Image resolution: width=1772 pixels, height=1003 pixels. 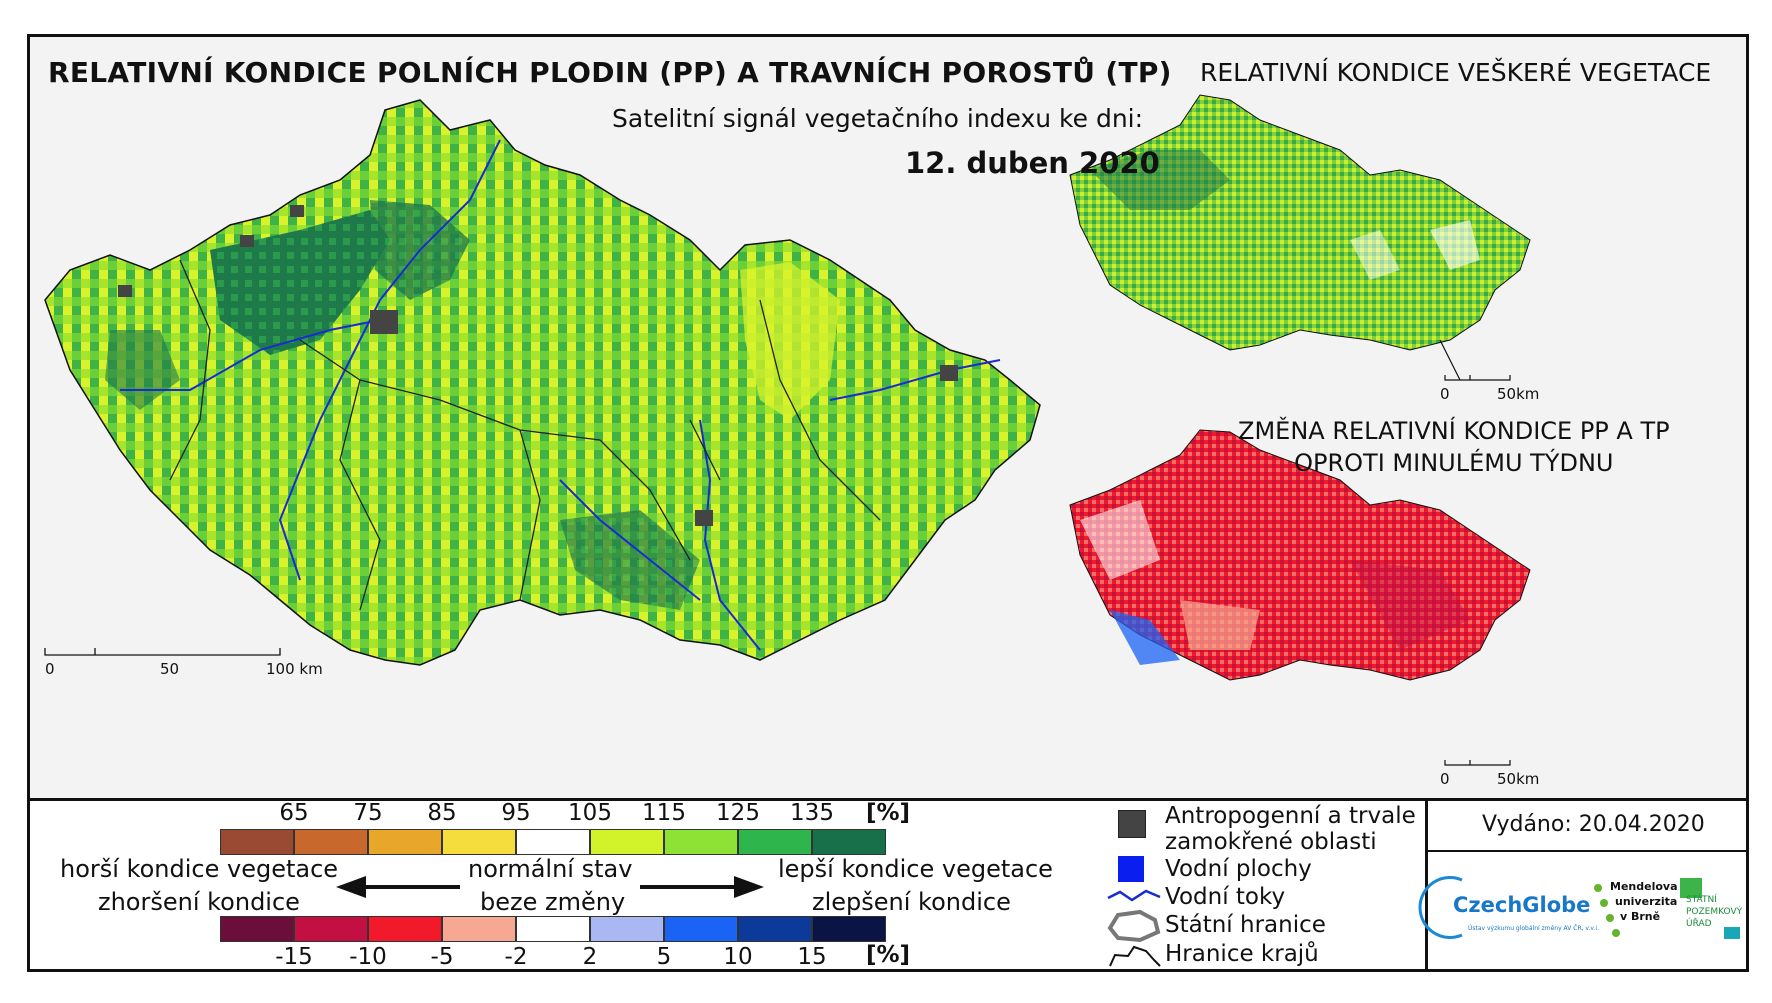 I want to click on veg-scale-tick0: 0, so click(x=1445, y=394).